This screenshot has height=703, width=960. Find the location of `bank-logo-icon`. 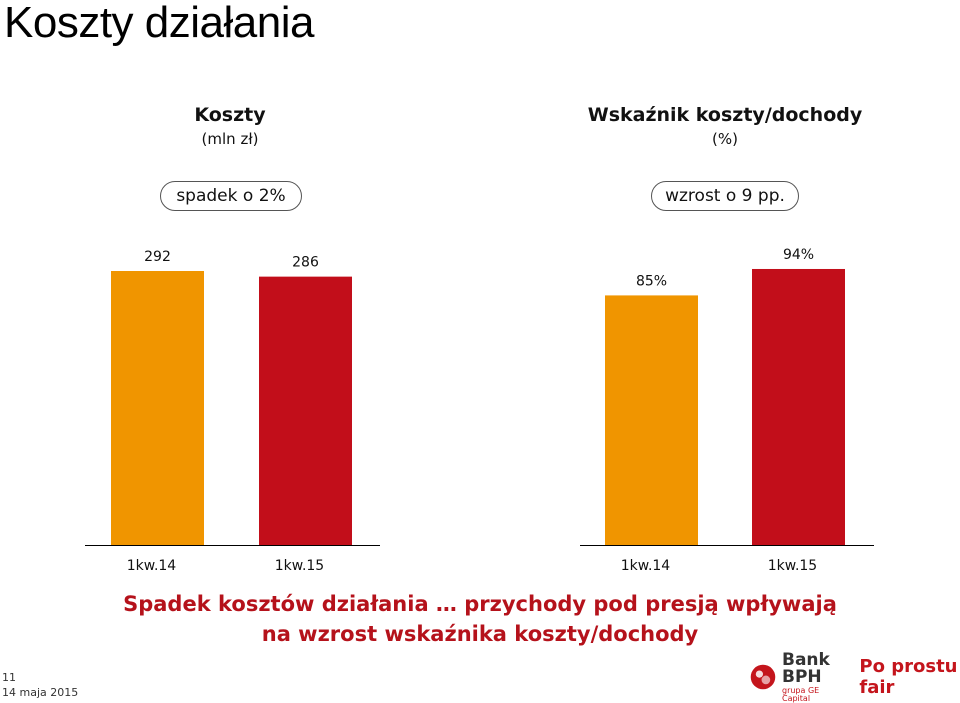

bank-logo-icon is located at coordinates (763, 677).